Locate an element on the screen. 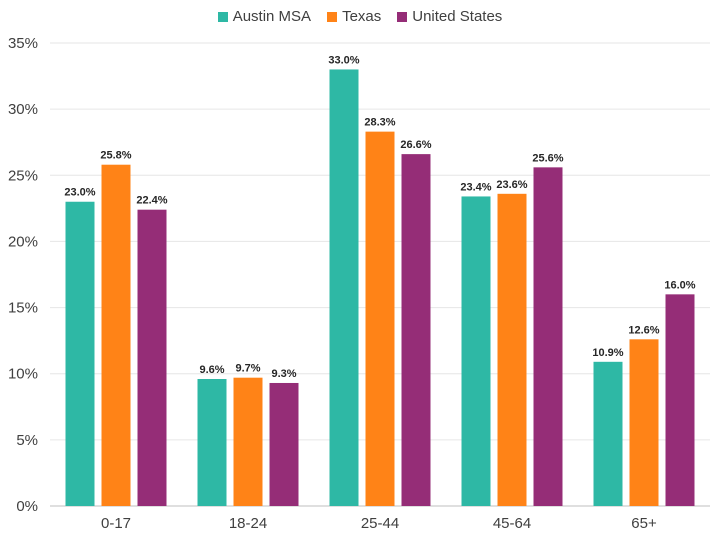 The height and width of the screenshot is (545, 720). data-label: 9.3% is located at coordinates (283, 374).